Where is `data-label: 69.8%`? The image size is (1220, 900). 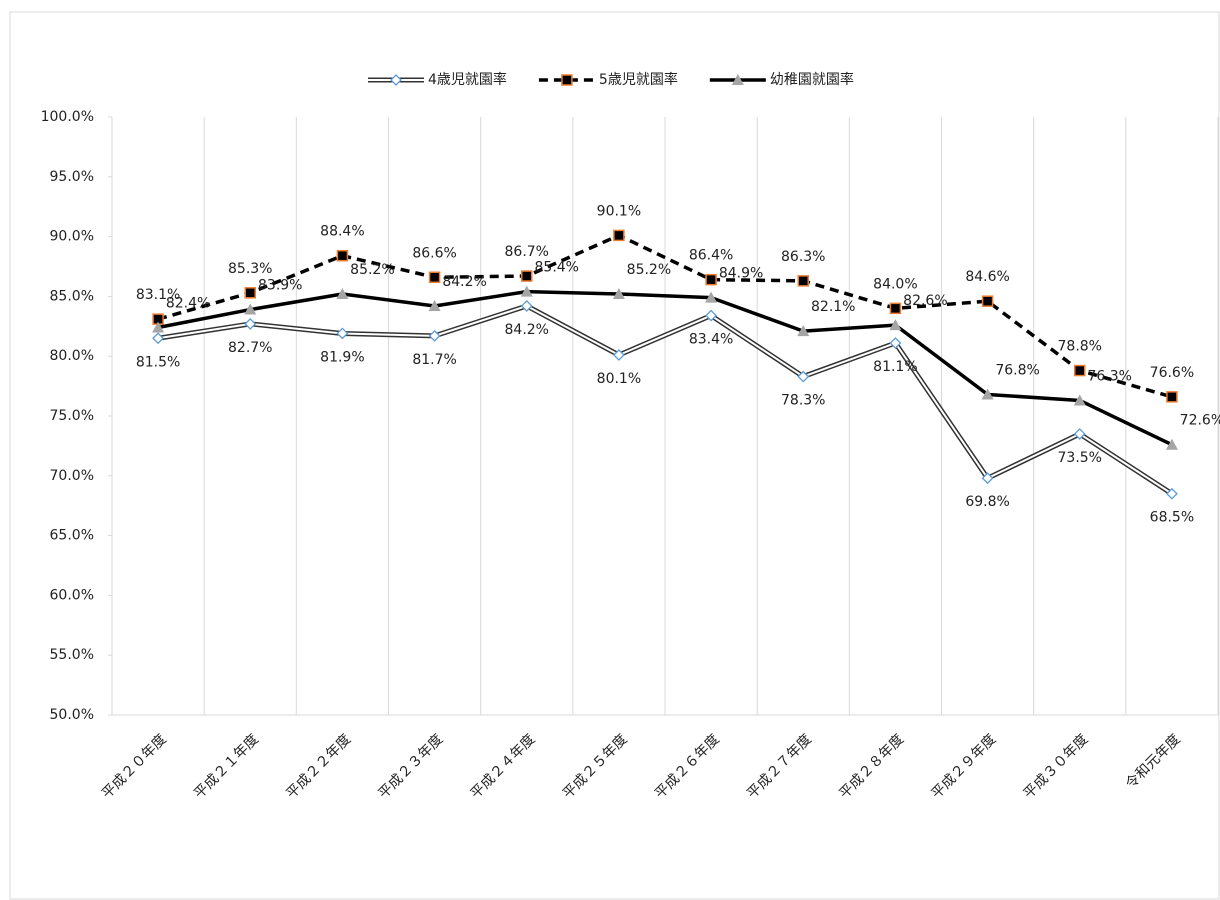 data-label: 69.8% is located at coordinates (987, 502).